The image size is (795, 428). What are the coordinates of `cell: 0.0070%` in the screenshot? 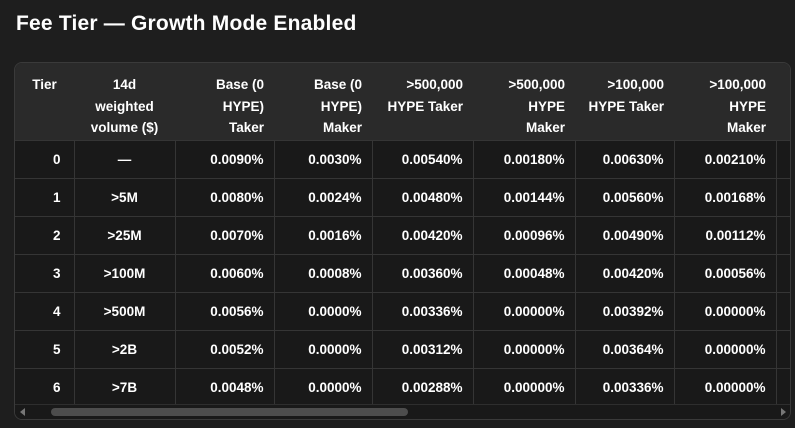 It's located at (224, 234).